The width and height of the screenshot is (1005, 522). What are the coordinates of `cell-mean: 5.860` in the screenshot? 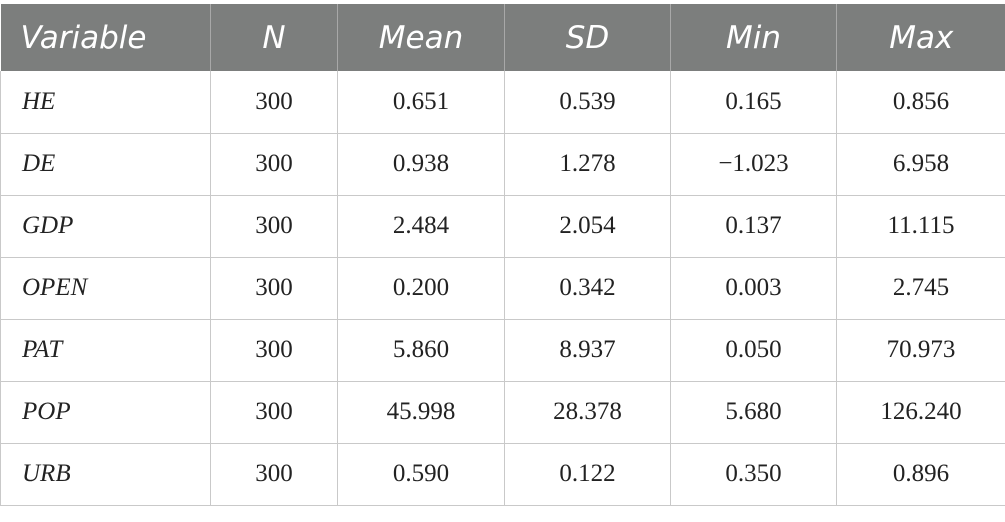 It's located at (421, 350).